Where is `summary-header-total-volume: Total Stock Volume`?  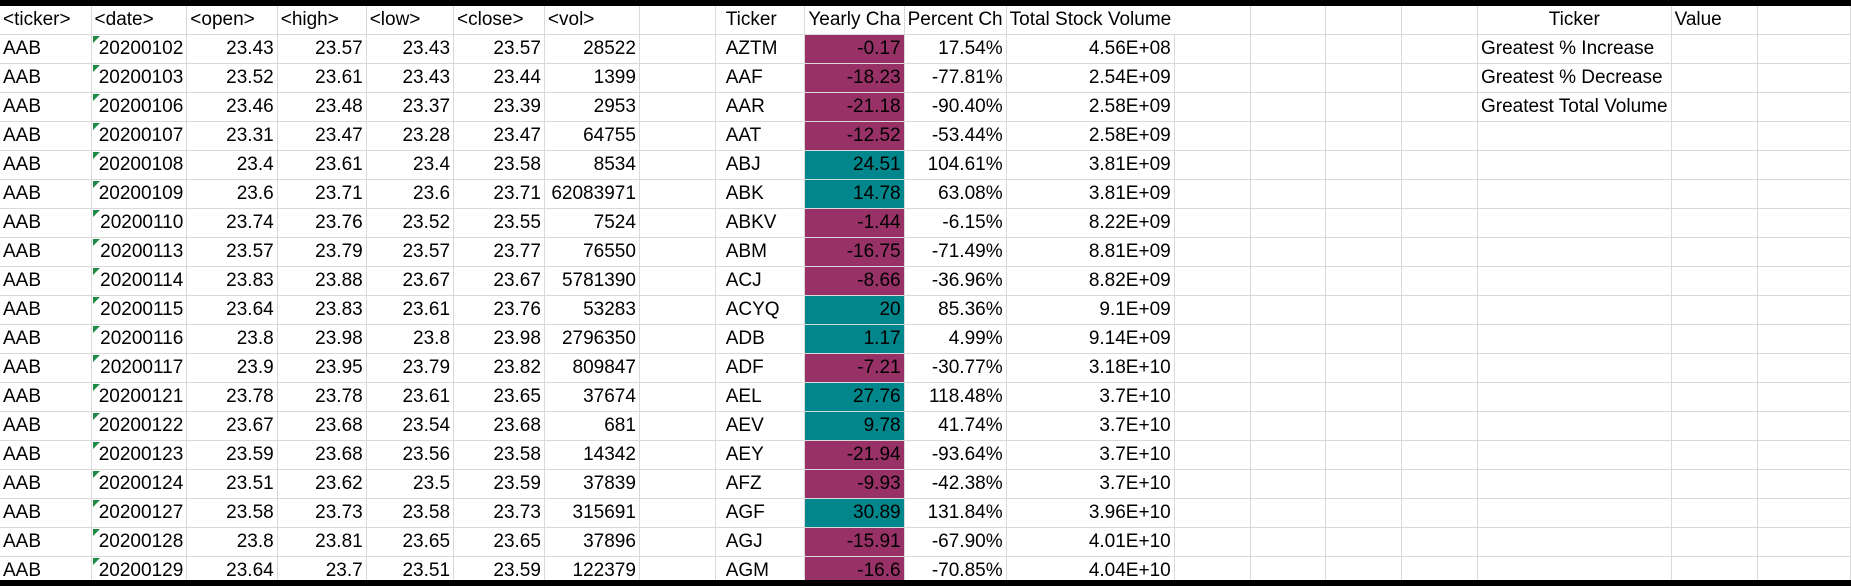 summary-header-total-volume: Total Stock Volume is located at coordinates (1090, 20).